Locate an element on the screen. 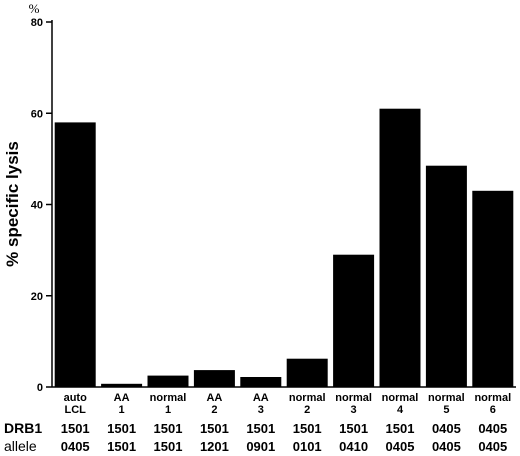 The height and width of the screenshot is (456, 520). allele-2-bottom: 1501 is located at coordinates (121, 446).